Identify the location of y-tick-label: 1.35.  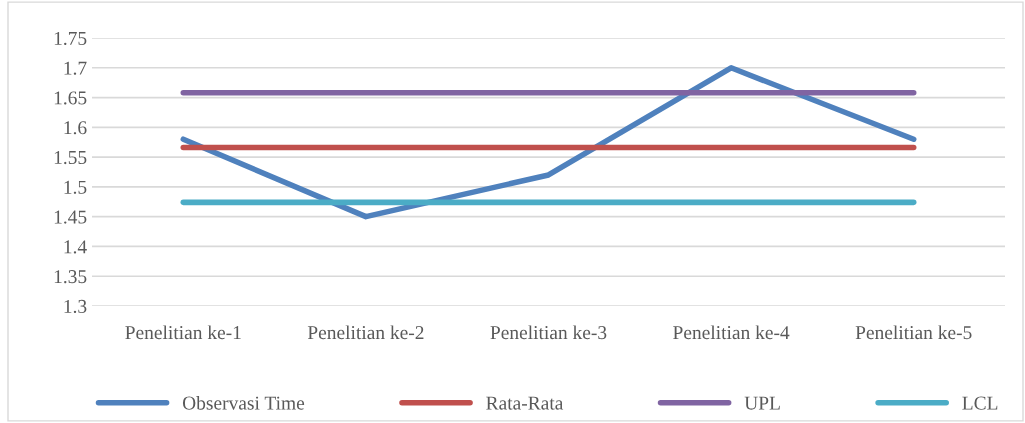
(70, 277).